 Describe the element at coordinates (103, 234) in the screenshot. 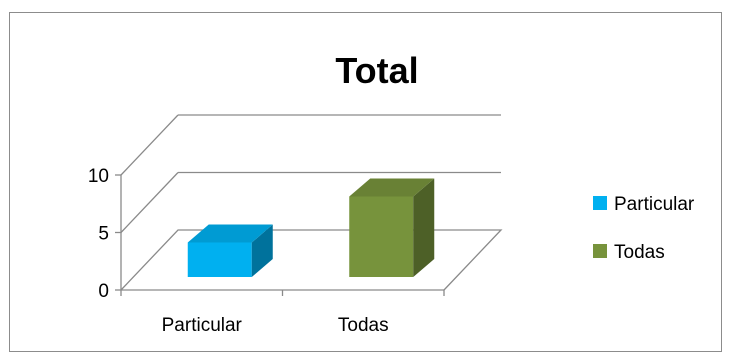

I see `y-tick-label-5: 5` at that location.